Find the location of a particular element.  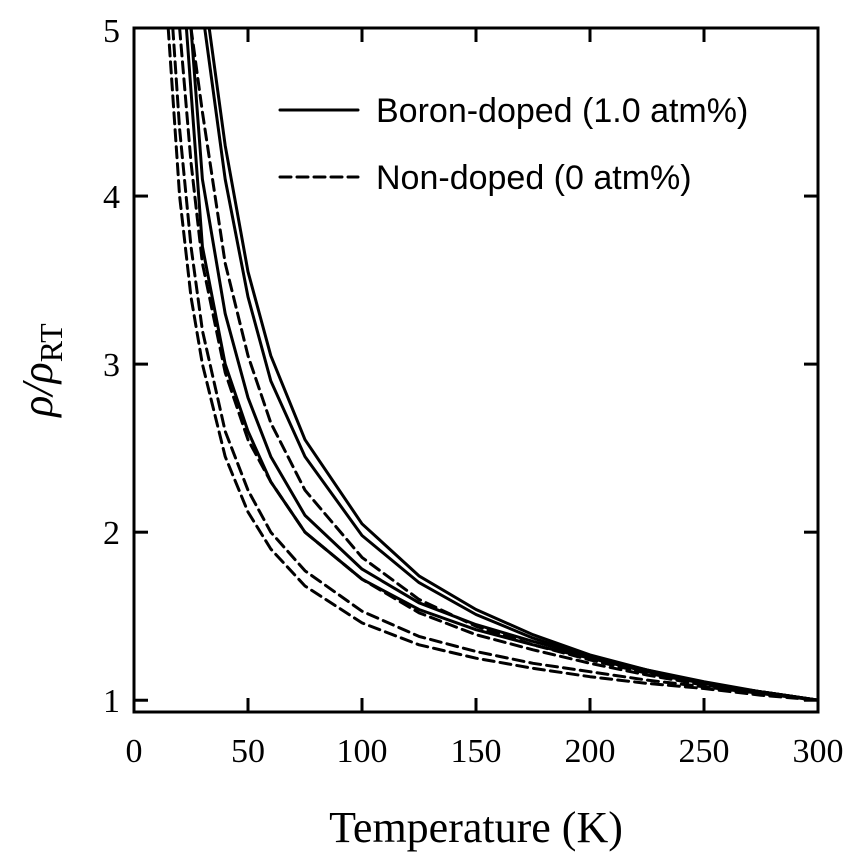

y-axis-title-main: ρ/ρ is located at coordinates (37, 390).